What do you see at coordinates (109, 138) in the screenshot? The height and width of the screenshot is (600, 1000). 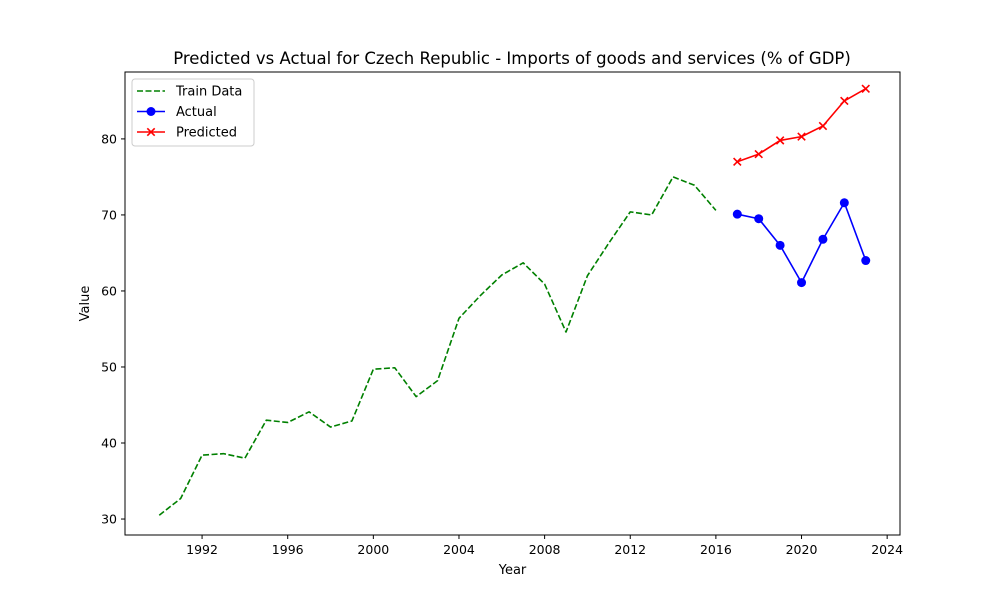 I see `y-tick-label: 80` at bounding box center [109, 138].